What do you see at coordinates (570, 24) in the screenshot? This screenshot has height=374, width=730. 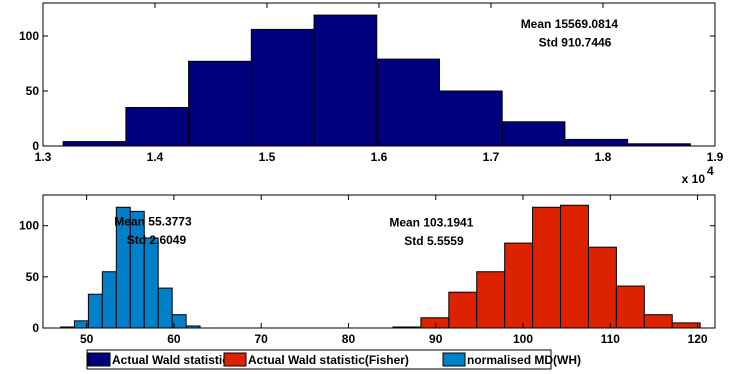 I see `stat-annotation: Mean 15569.0814` at bounding box center [570, 24].